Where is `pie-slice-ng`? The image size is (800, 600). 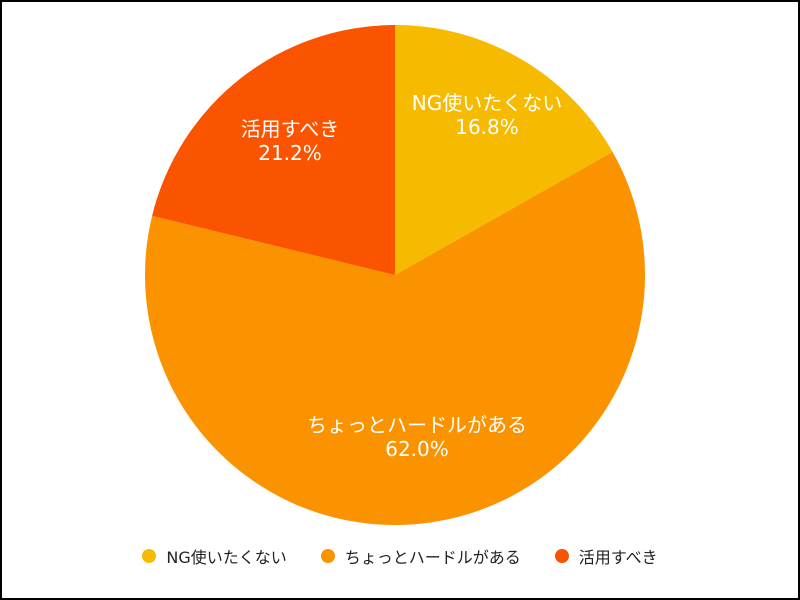 pie-slice-ng is located at coordinates (504, 150).